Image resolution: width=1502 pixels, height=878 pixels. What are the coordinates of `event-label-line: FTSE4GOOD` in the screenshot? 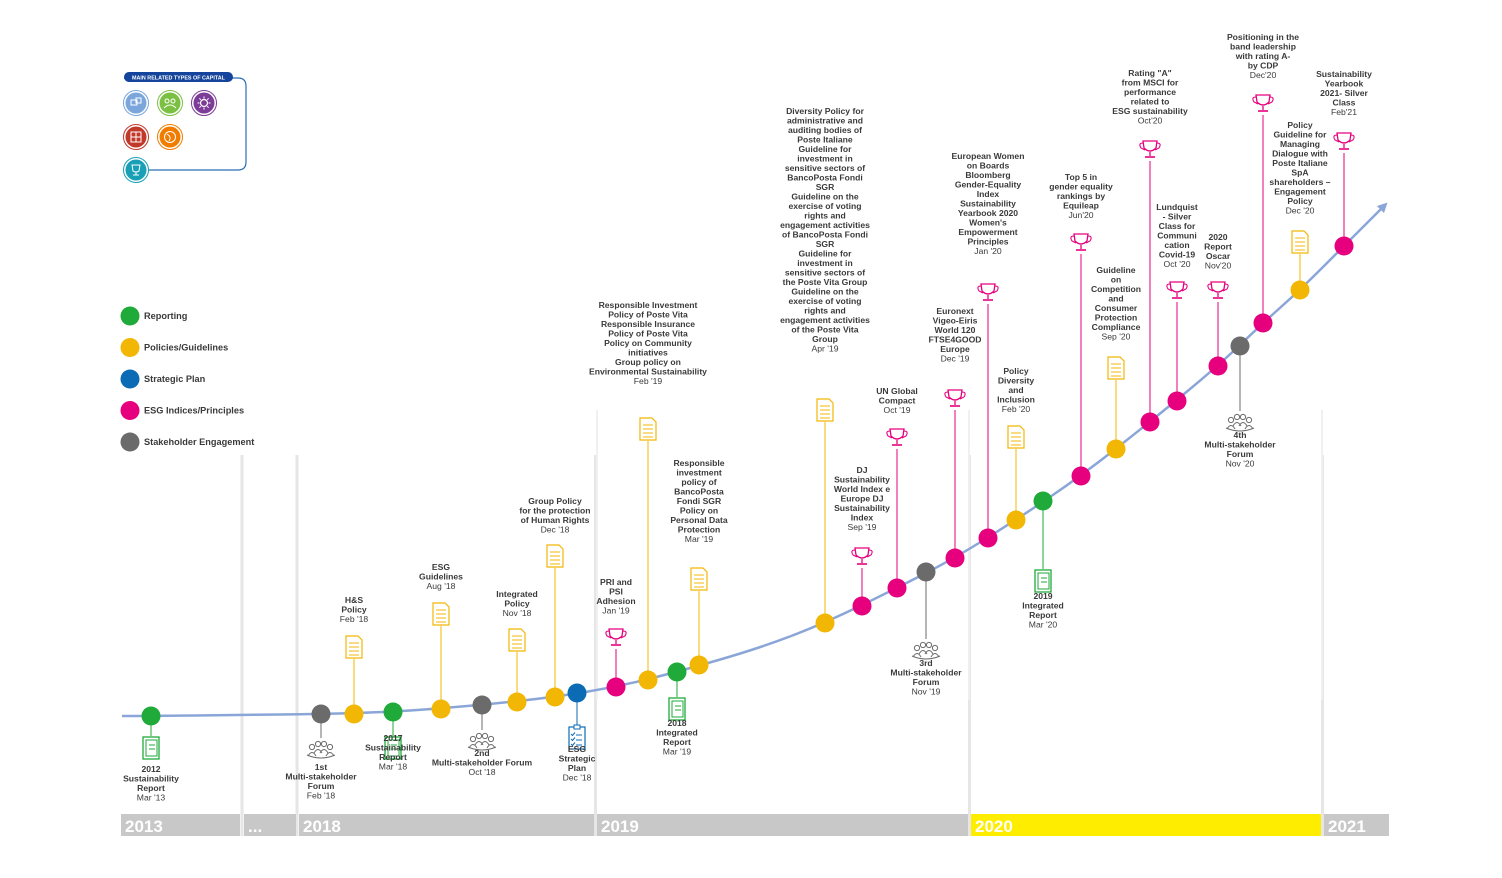 It's located at (954, 340).